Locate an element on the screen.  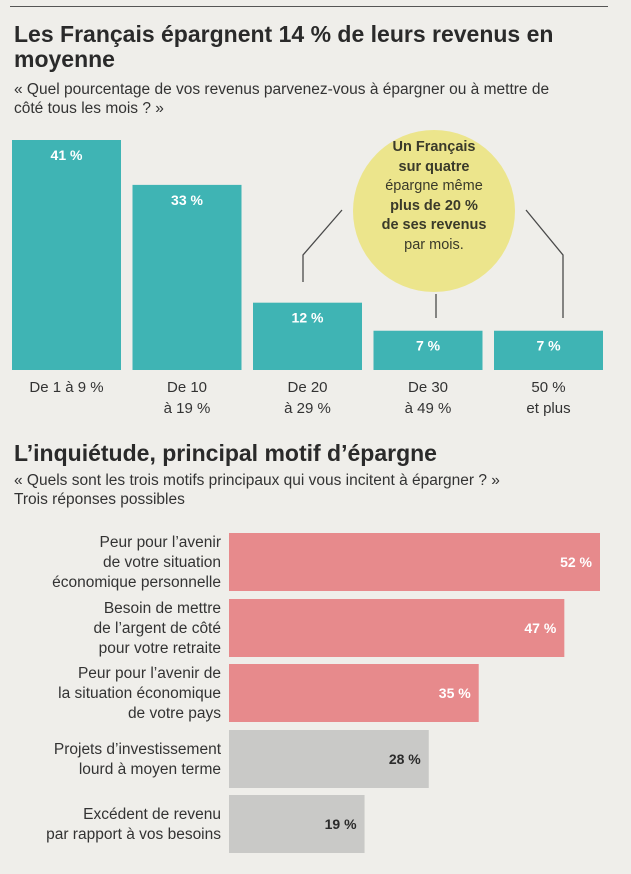
hbar-value-label-5: 19 % is located at coordinates (341, 824).